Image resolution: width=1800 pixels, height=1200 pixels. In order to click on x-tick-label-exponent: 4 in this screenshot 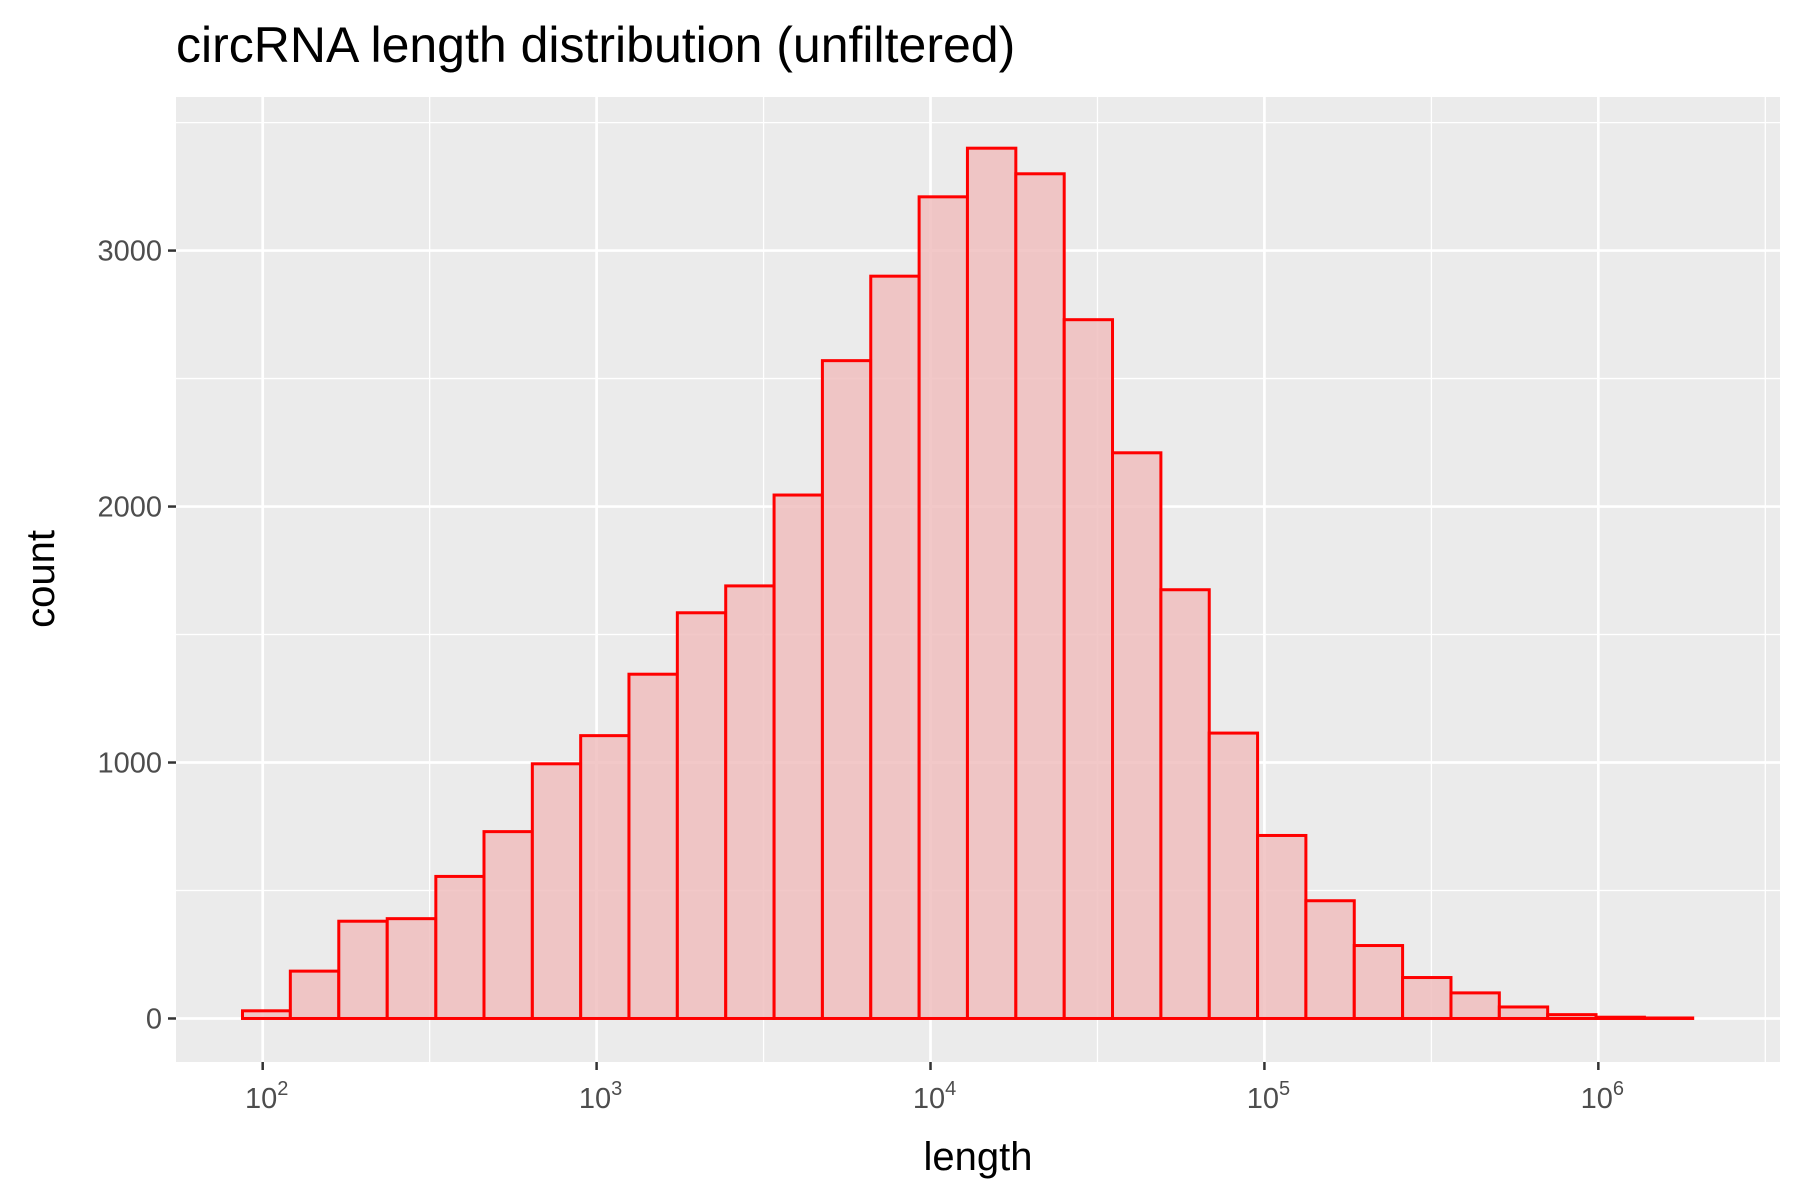, I will do `click(950, 1089)`.